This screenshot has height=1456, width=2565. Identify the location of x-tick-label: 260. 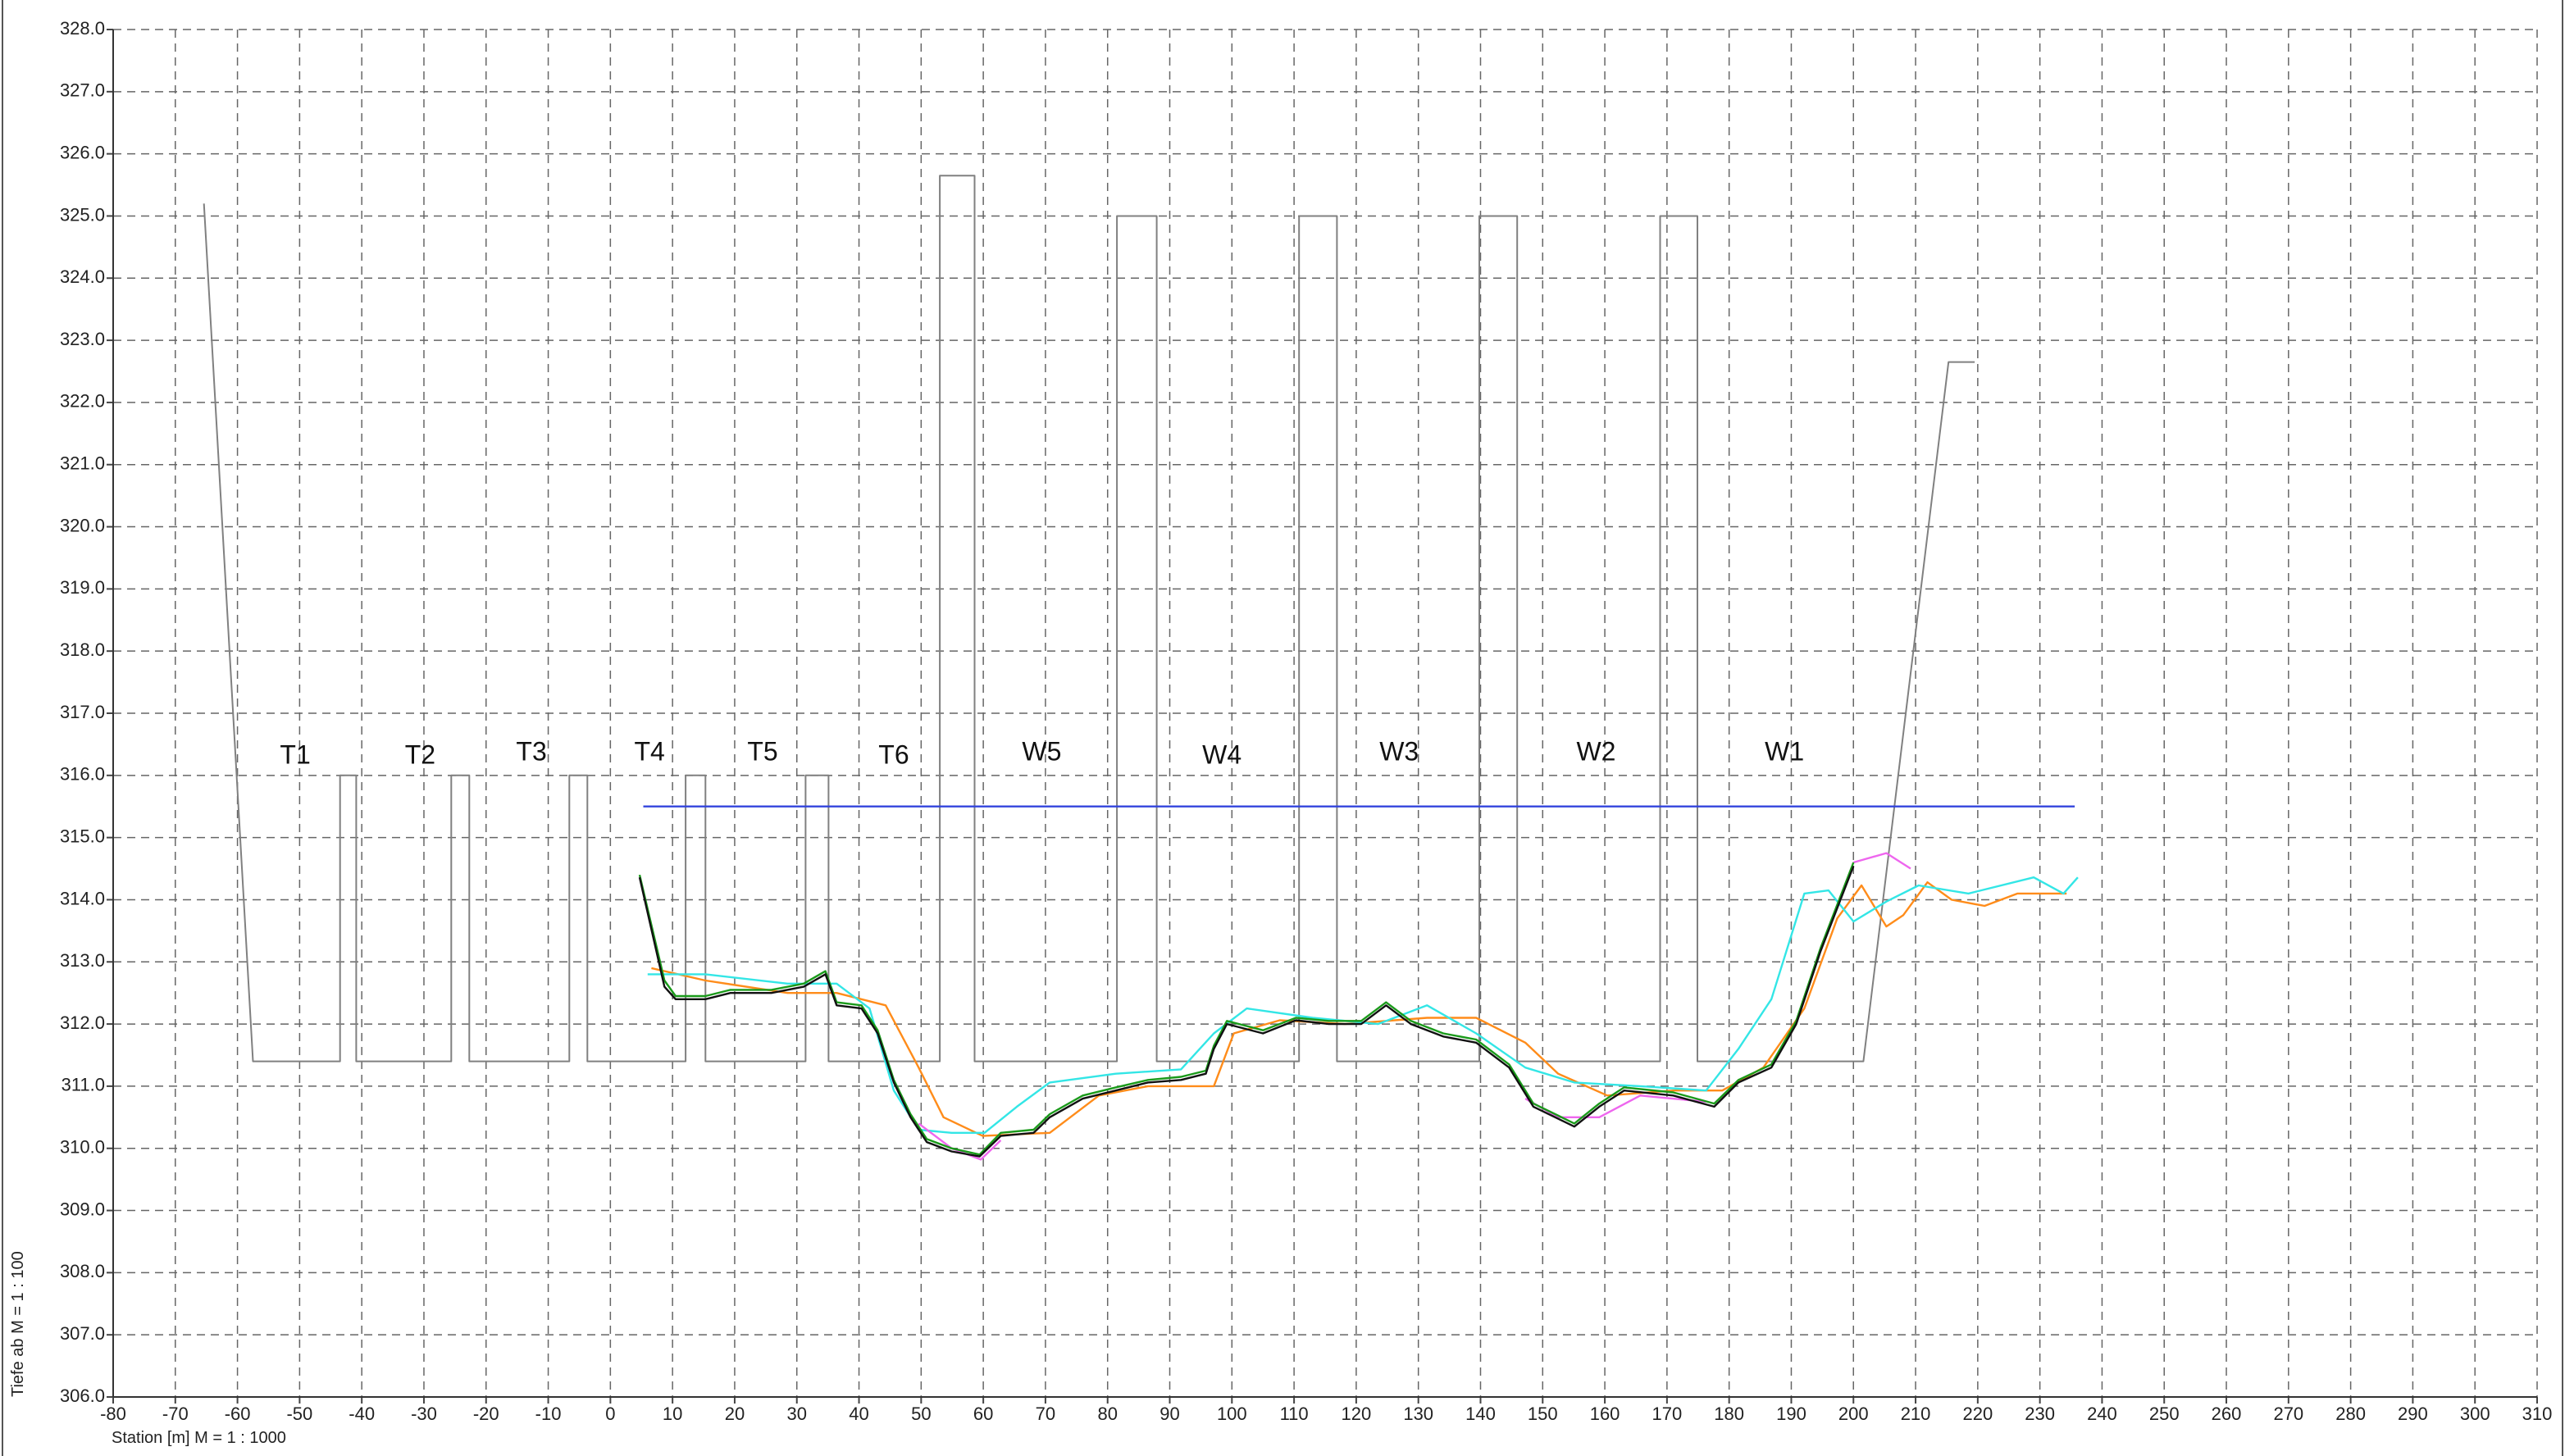
(2227, 1414).